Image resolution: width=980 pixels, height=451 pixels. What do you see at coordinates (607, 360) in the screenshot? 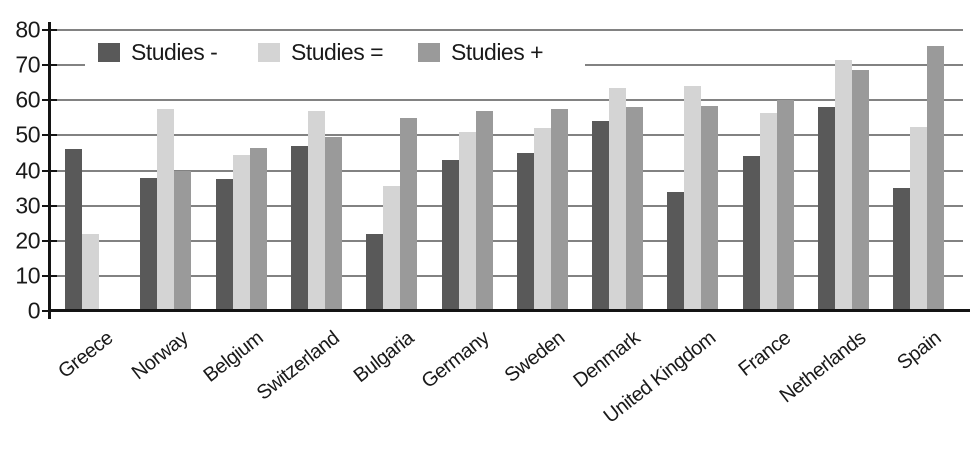
I see `x-category-label: Denmark` at bounding box center [607, 360].